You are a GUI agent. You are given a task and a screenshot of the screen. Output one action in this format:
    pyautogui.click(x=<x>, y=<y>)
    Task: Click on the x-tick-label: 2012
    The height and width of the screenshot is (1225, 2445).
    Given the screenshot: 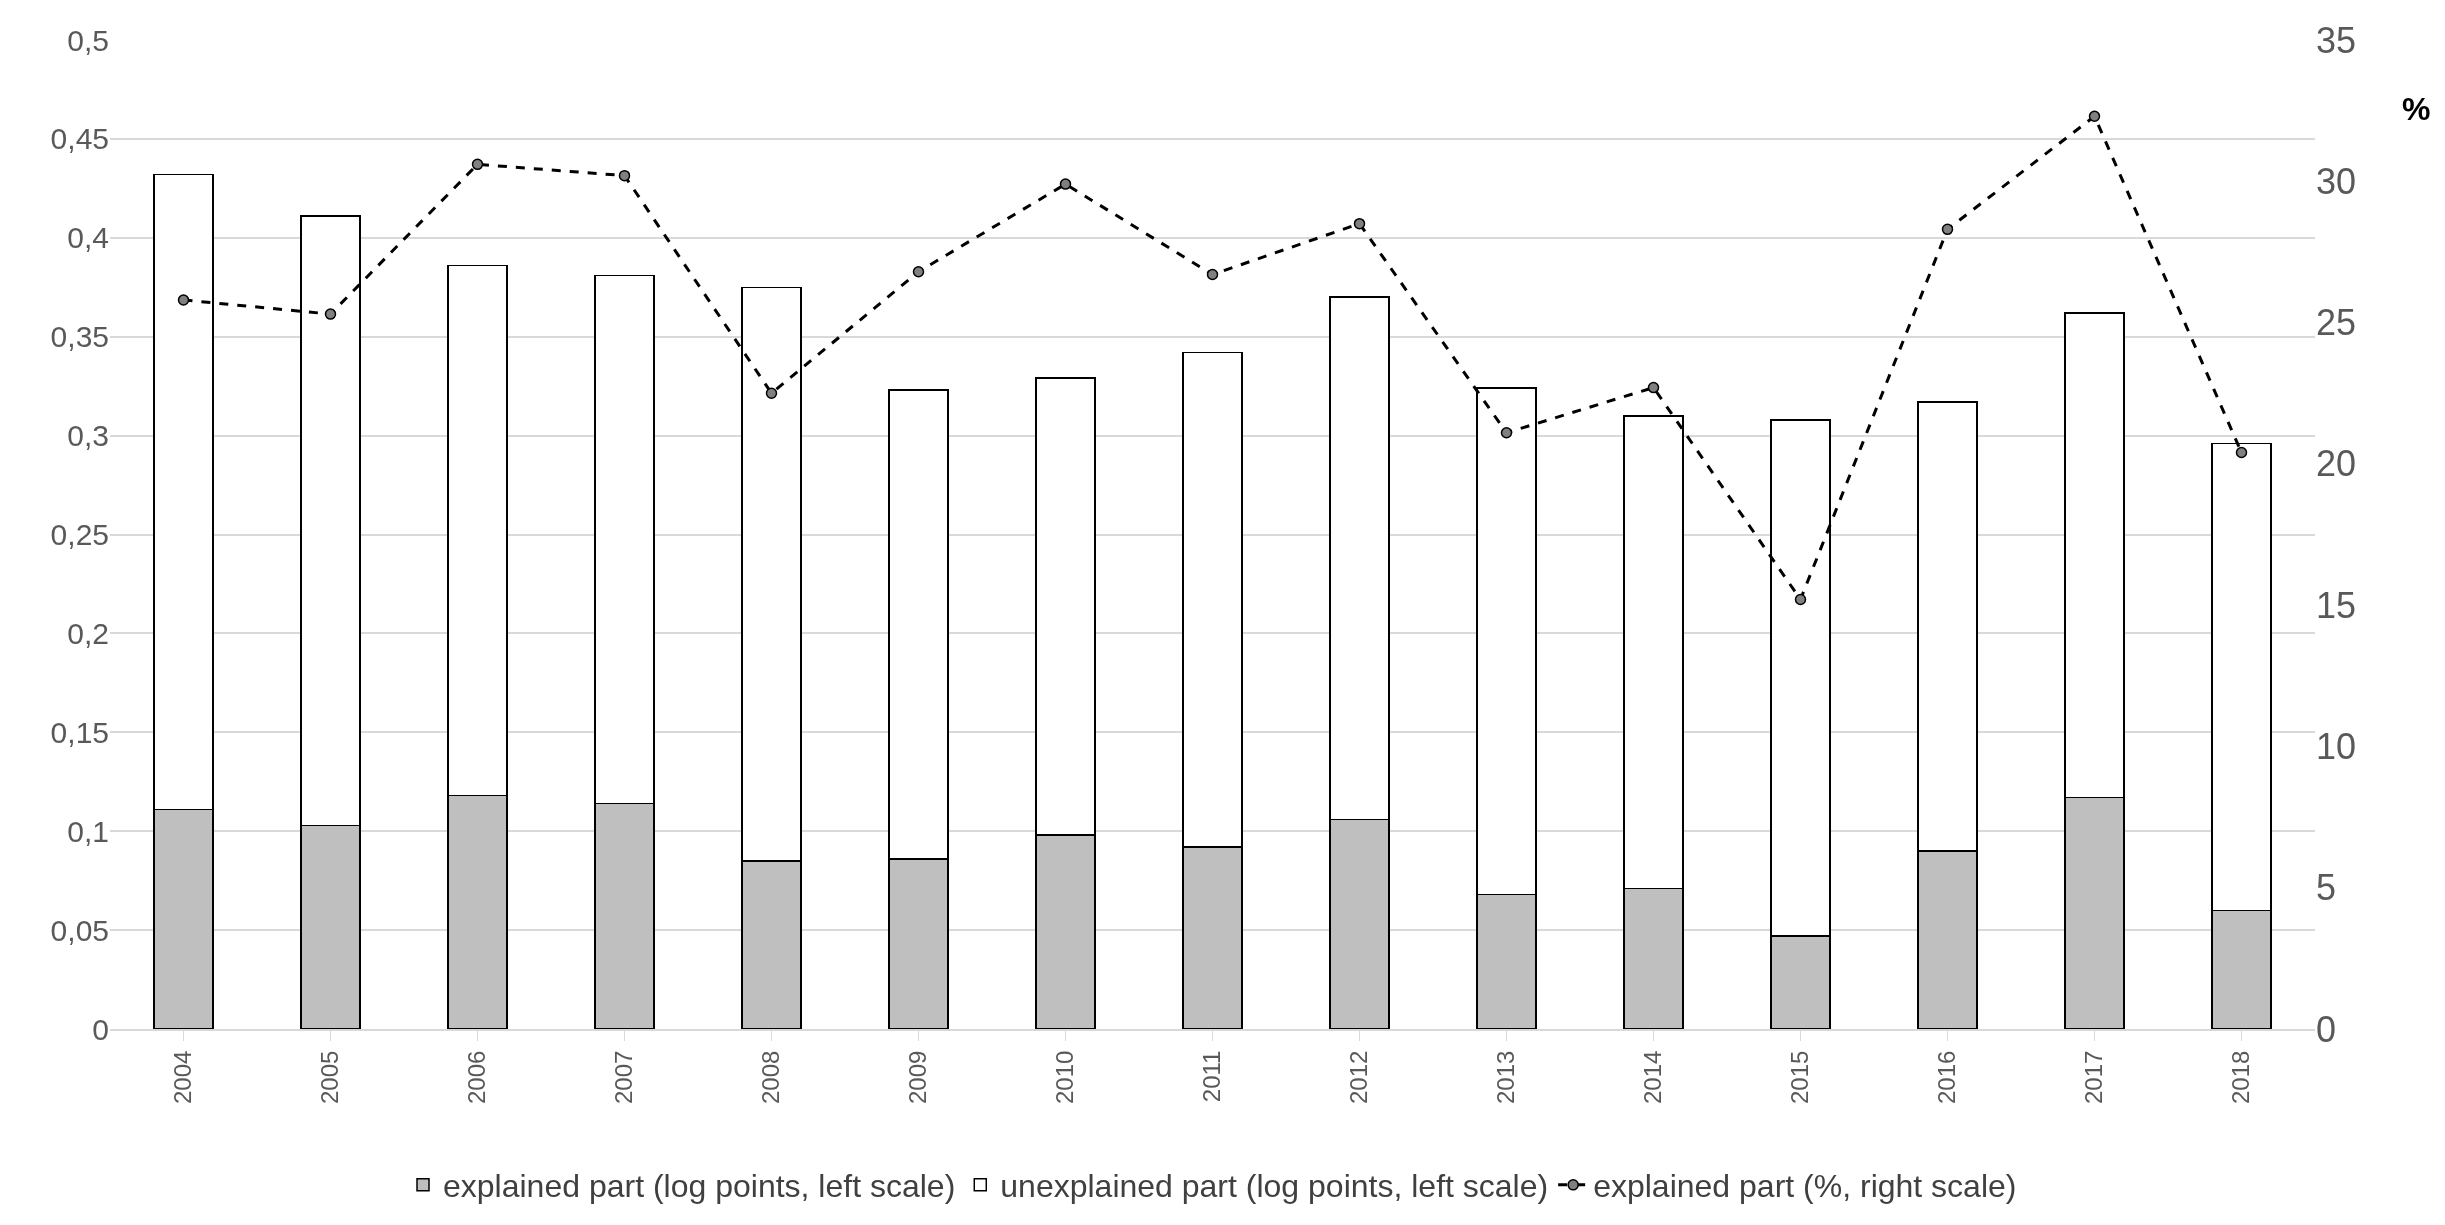 What is the action you would take?
    pyautogui.click(x=1359, y=1077)
    